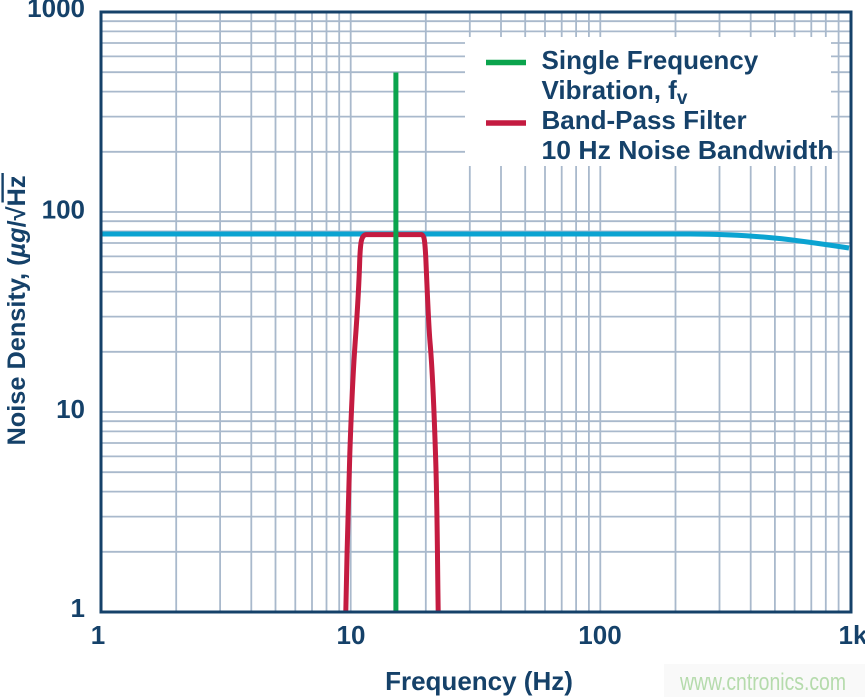 The height and width of the screenshot is (697, 865). What do you see at coordinates (56, 11) in the screenshot?
I see `svg-text: 1000` at bounding box center [56, 11].